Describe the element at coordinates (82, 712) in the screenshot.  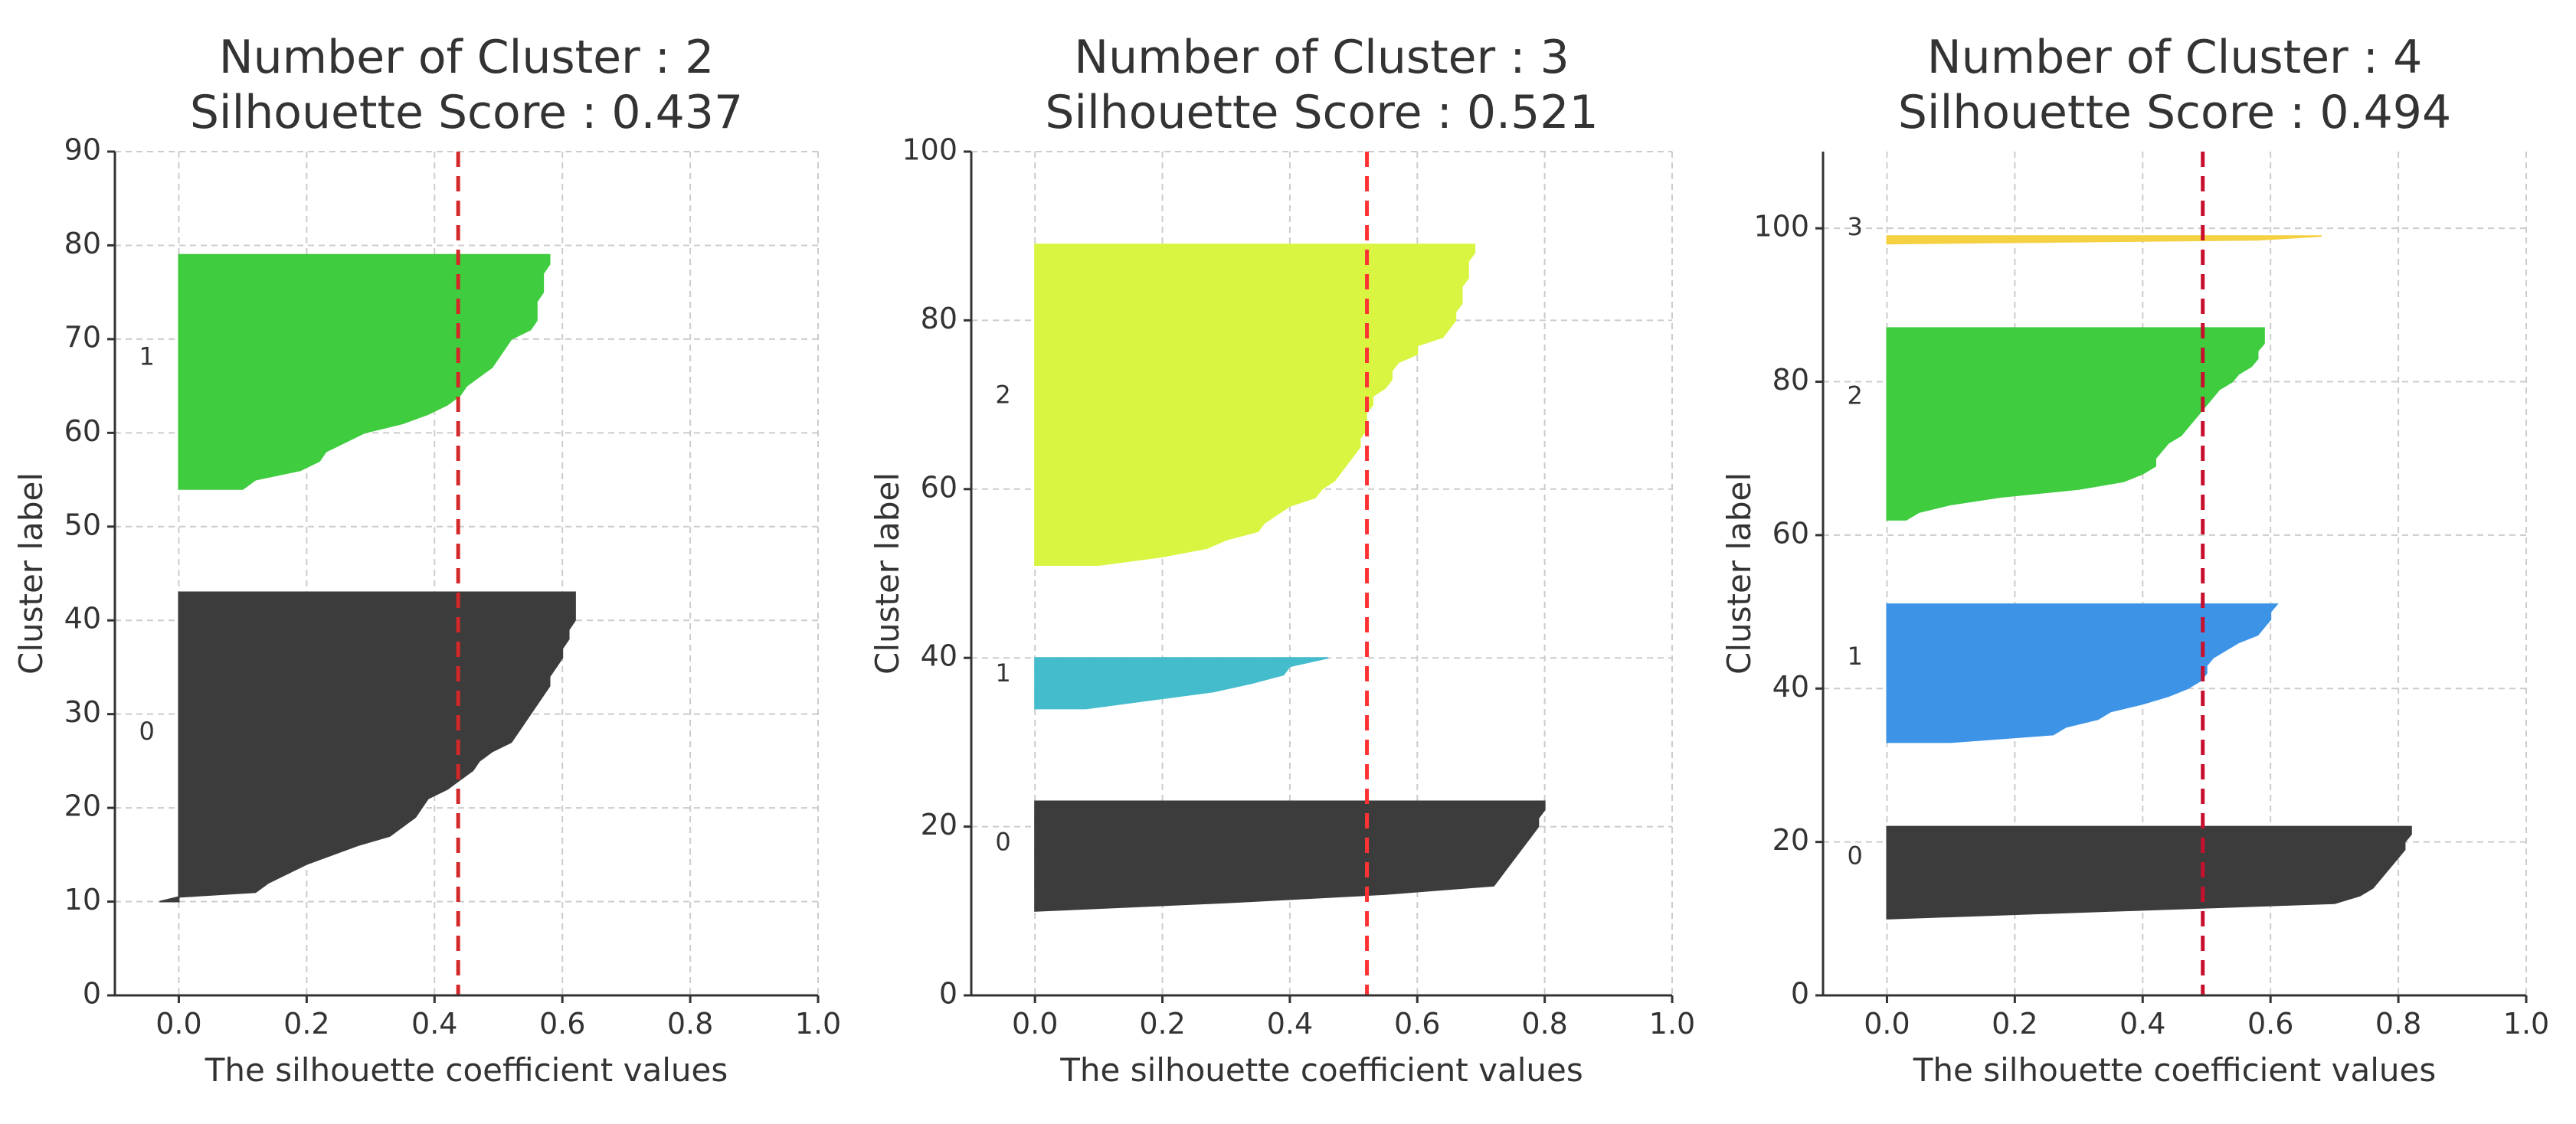
I see `y-tick-label: 30` at that location.